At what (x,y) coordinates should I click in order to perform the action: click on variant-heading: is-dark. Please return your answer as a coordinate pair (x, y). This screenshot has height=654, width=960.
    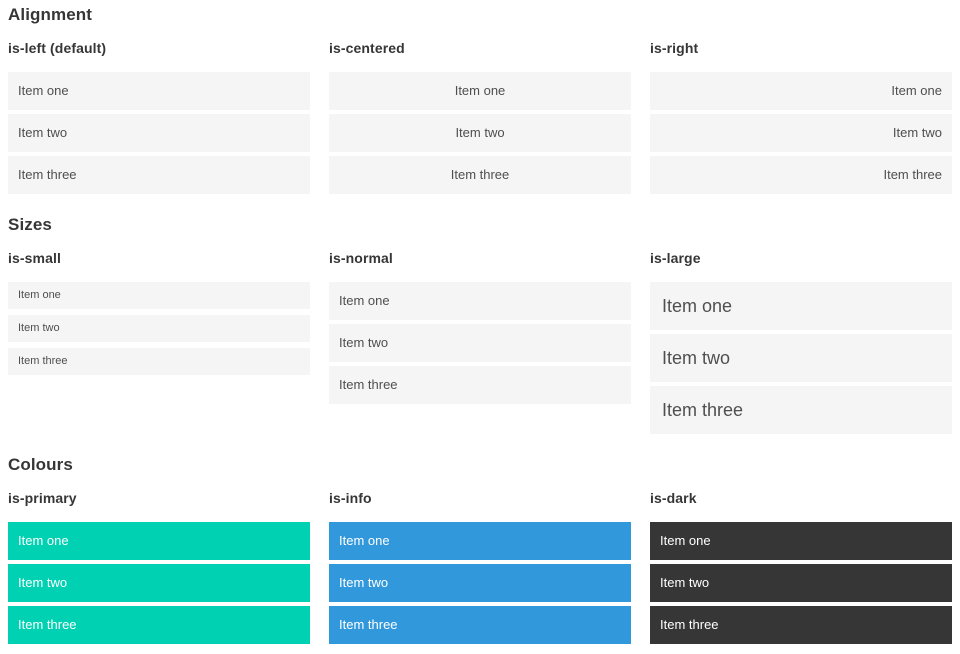
    Looking at the image, I should click on (673, 498).